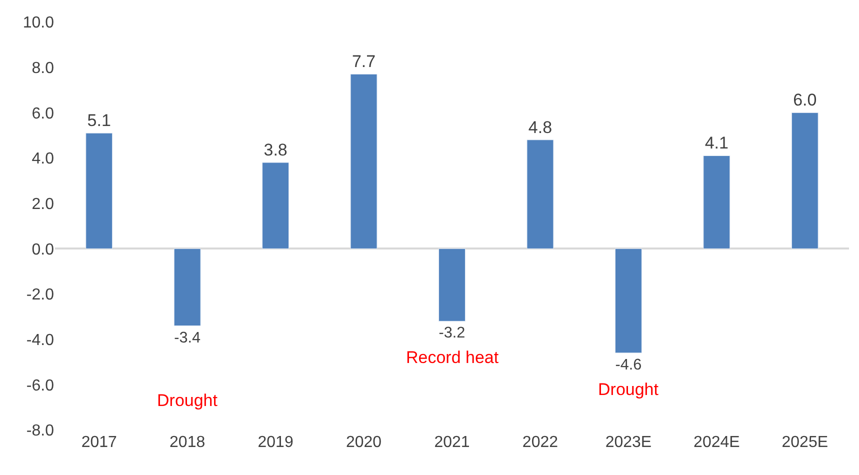  Describe the element at coordinates (40, 340) in the screenshot. I see `y-tick-label: -4.0` at that location.